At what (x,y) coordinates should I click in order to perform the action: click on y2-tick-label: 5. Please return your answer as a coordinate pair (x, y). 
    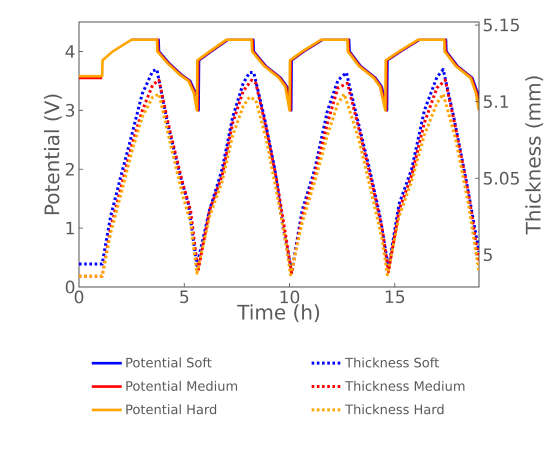
    Looking at the image, I should click on (488, 255).